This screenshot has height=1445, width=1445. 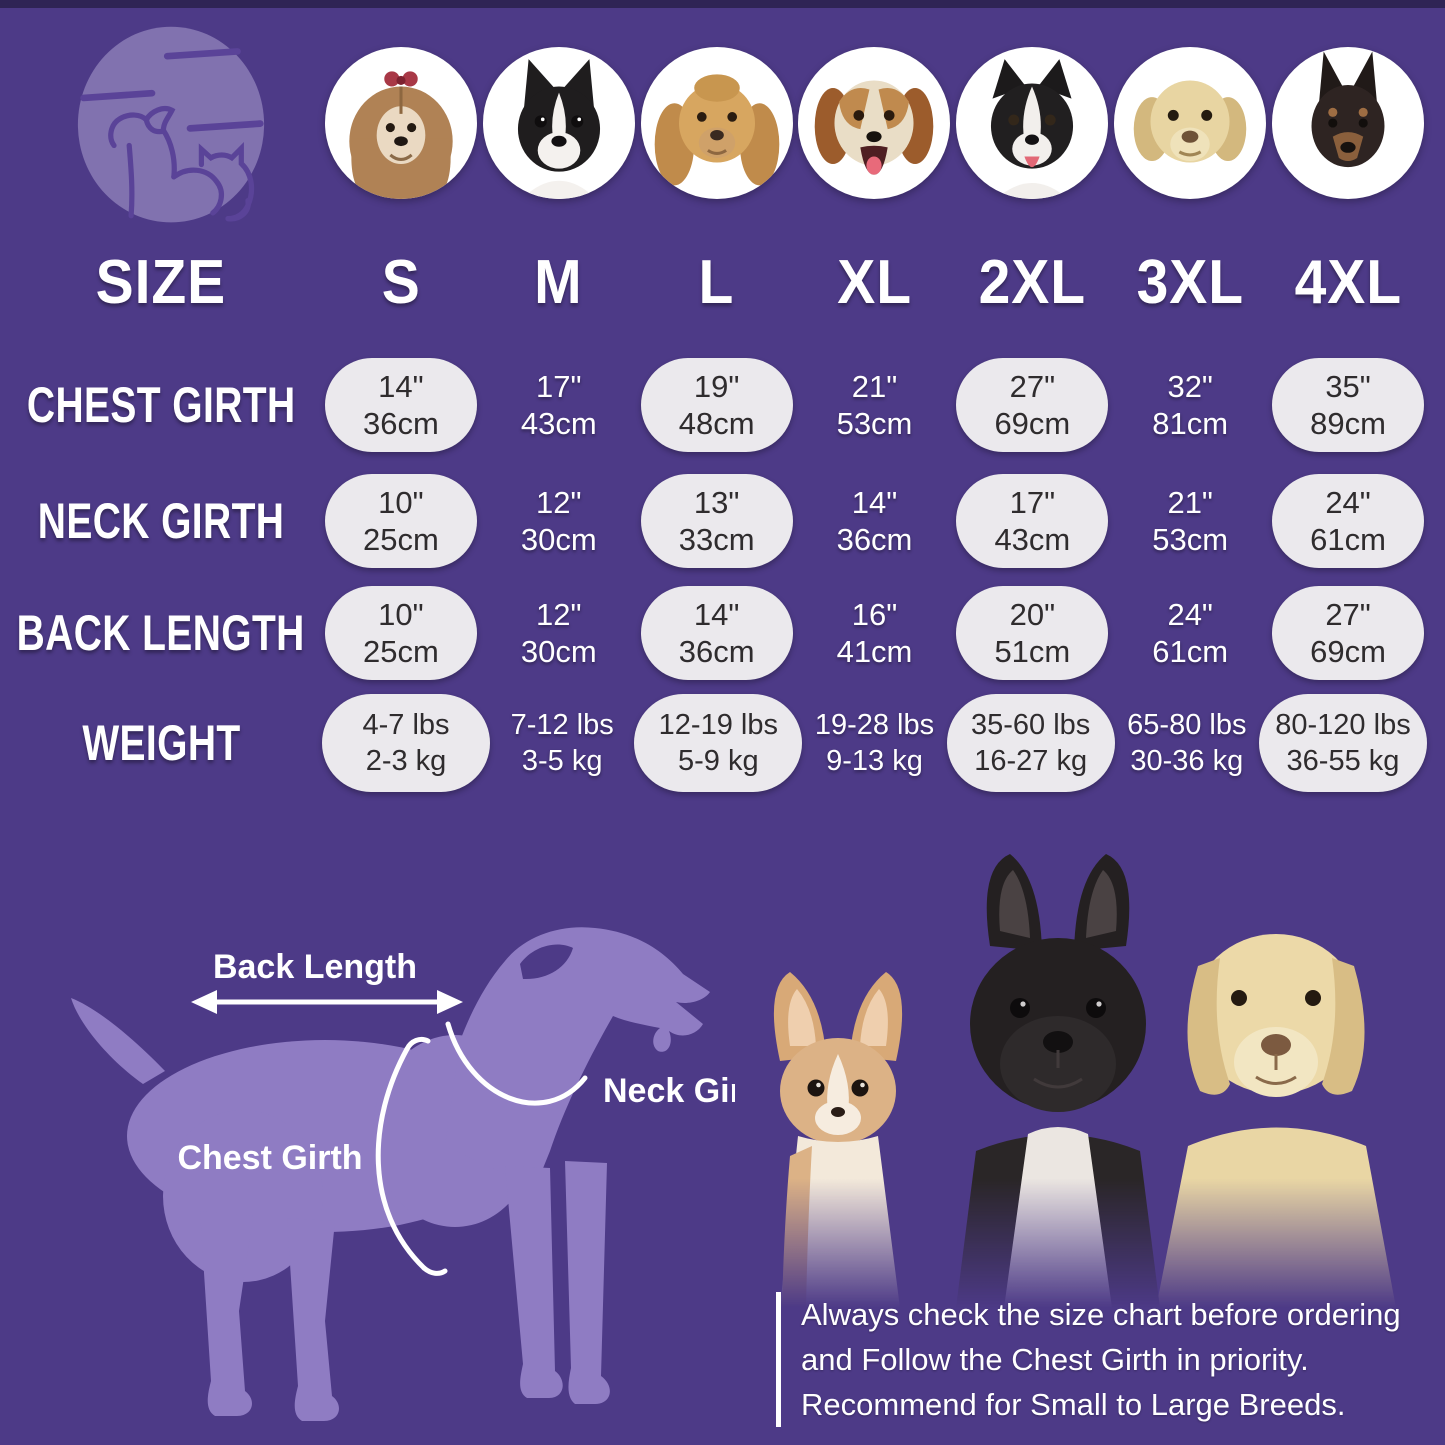 What do you see at coordinates (838, 1140) in the screenshot?
I see `chihuahua-photo` at bounding box center [838, 1140].